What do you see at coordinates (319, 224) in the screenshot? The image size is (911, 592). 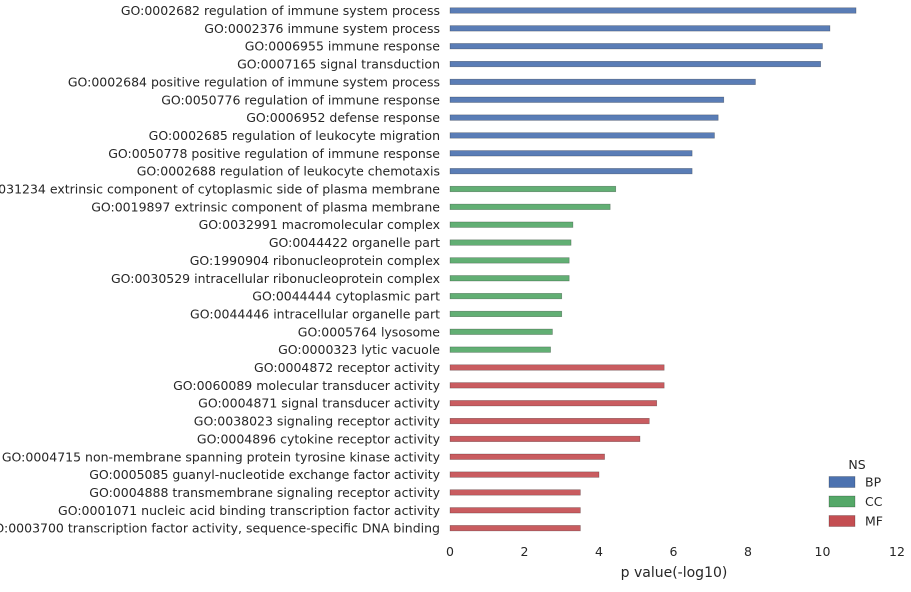 I see `category-label: GO:0032991 macromolecular complex` at bounding box center [319, 224].